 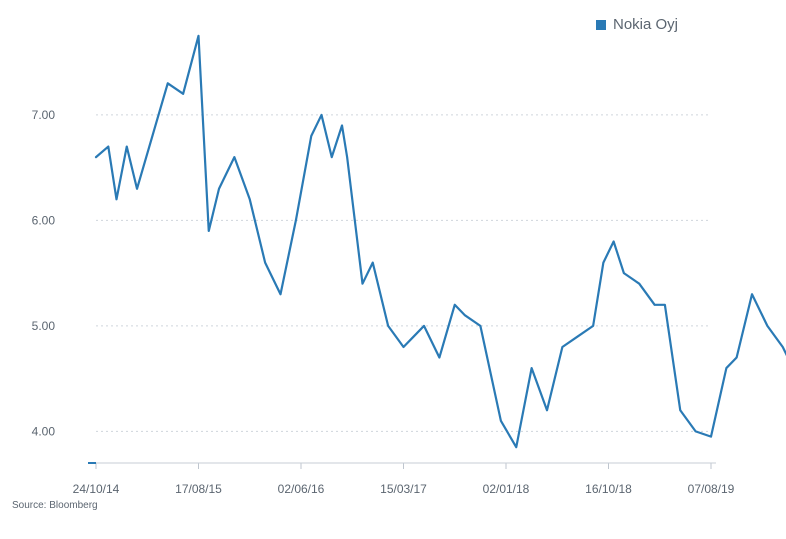 What do you see at coordinates (711, 489) in the screenshot?
I see `x-tick-label: 07/08/19` at bounding box center [711, 489].